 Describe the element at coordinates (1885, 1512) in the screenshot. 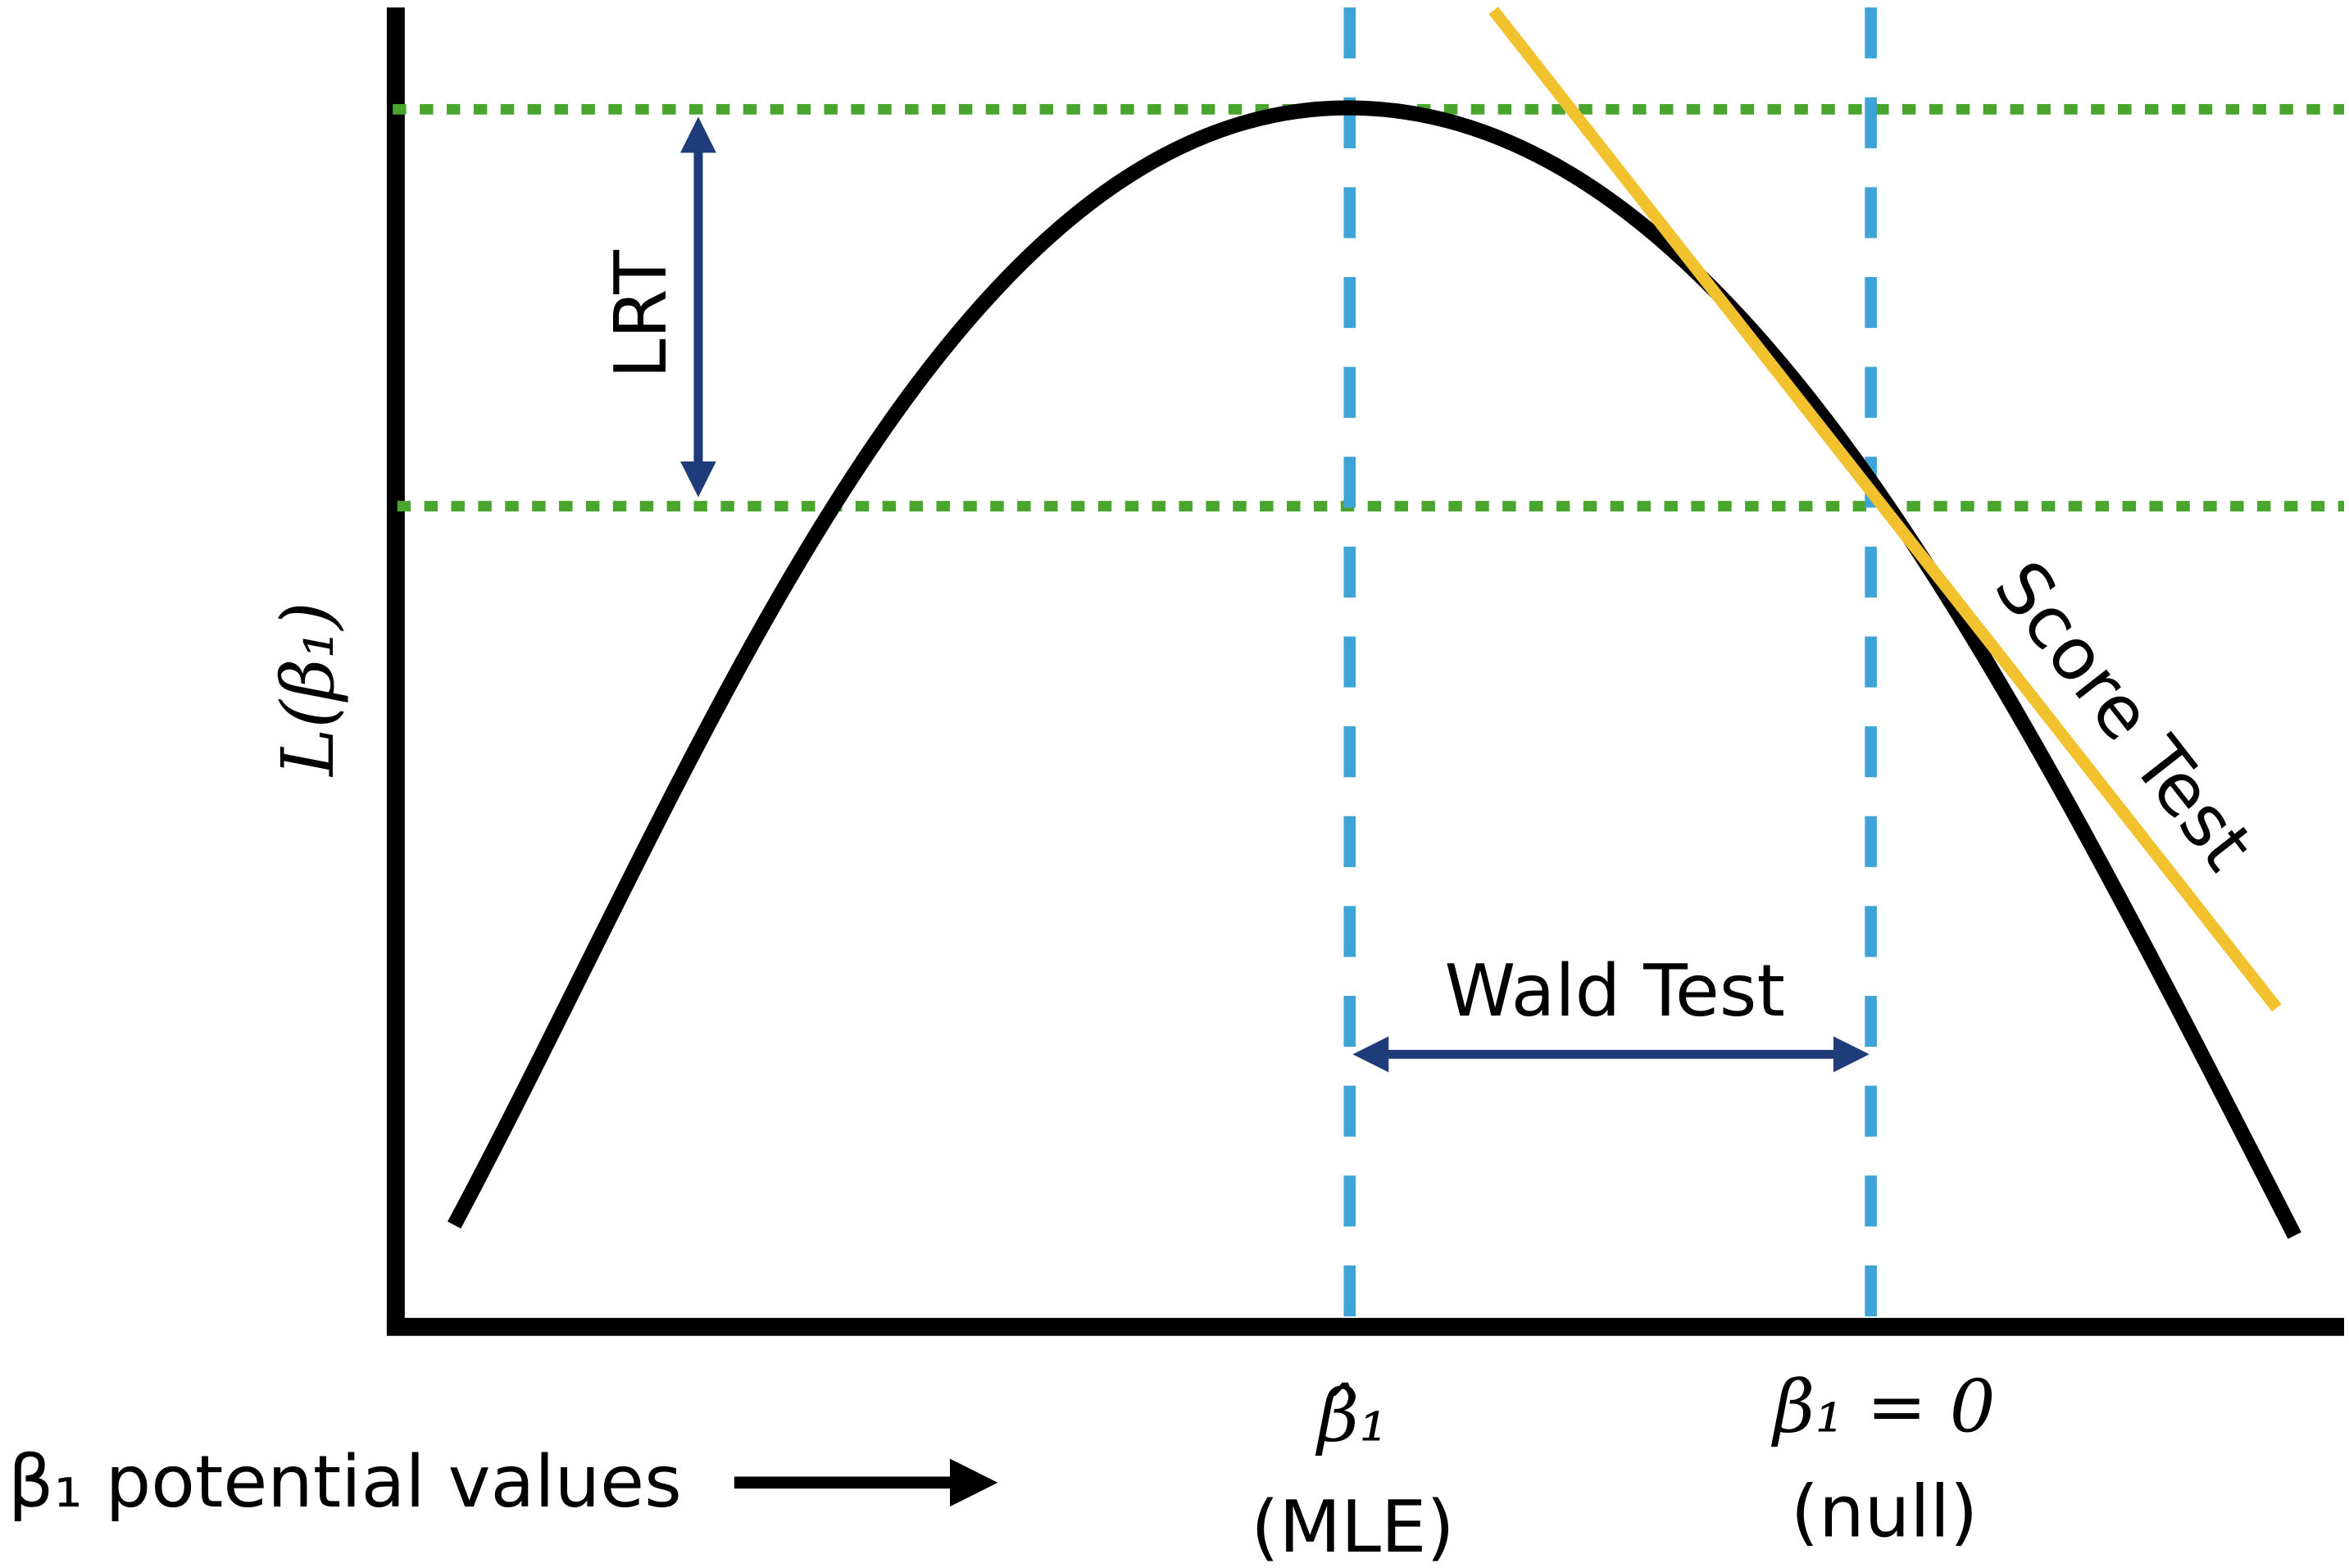

I see `null-note: (null)` at that location.